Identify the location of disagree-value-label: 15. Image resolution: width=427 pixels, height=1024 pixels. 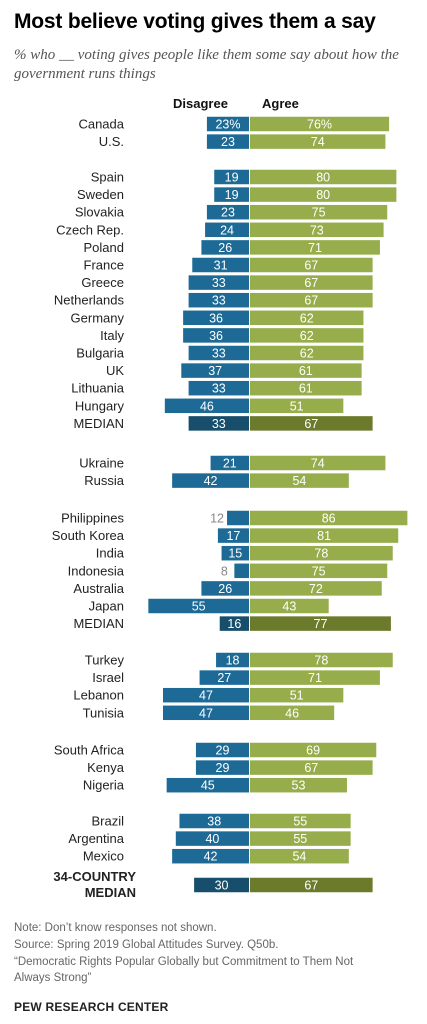
(235, 554).